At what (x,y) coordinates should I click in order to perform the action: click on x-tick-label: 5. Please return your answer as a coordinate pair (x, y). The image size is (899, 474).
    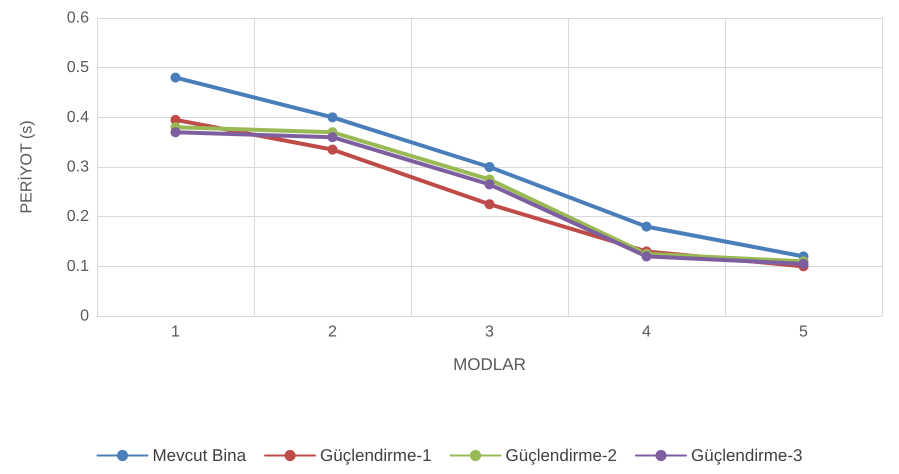
    Looking at the image, I should click on (803, 332).